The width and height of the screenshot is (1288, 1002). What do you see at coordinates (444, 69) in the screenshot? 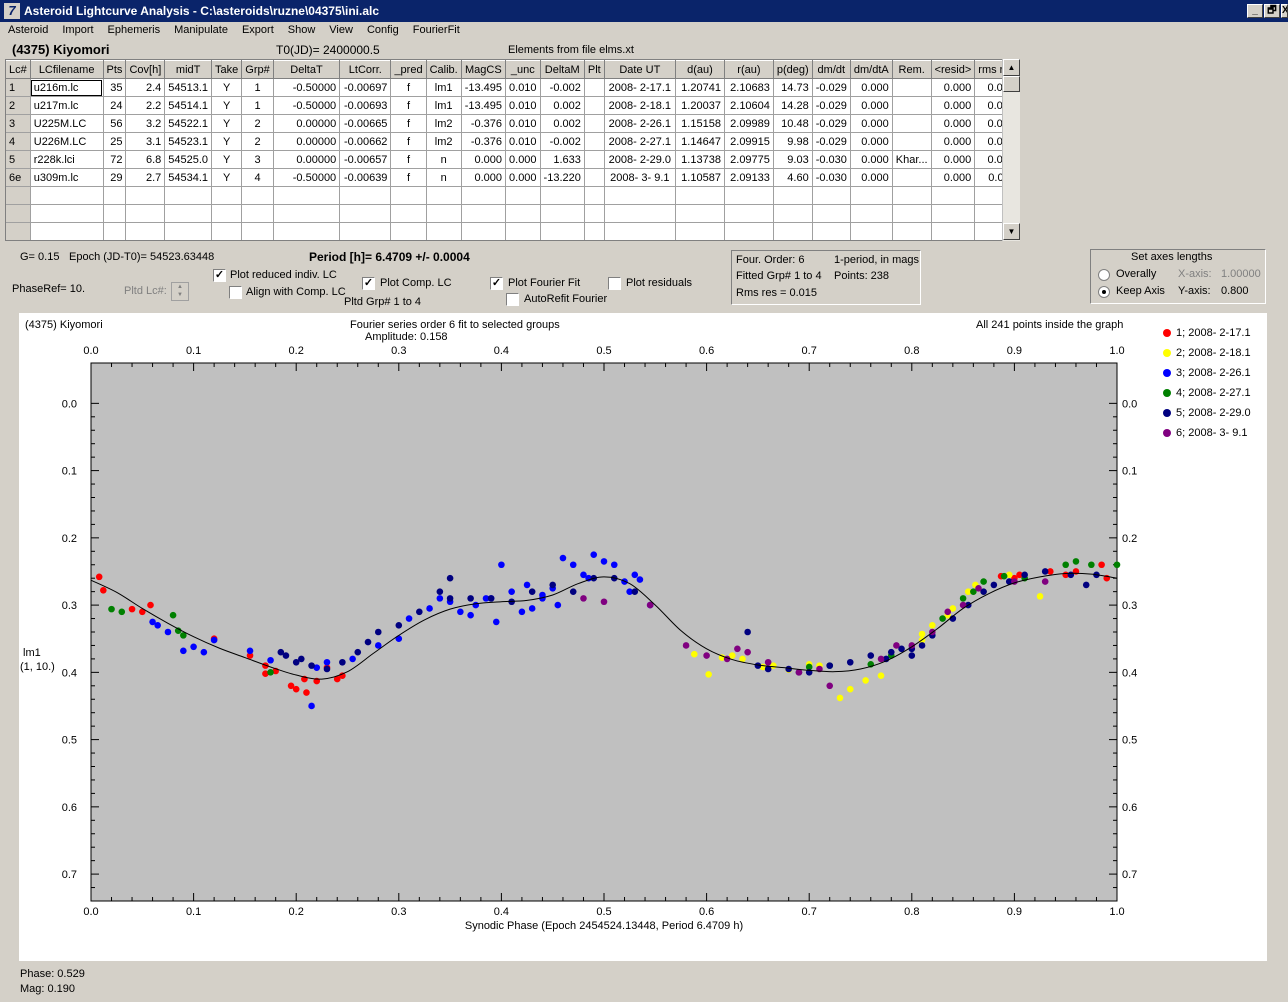
I see `column-header: Calib.` at bounding box center [444, 69].